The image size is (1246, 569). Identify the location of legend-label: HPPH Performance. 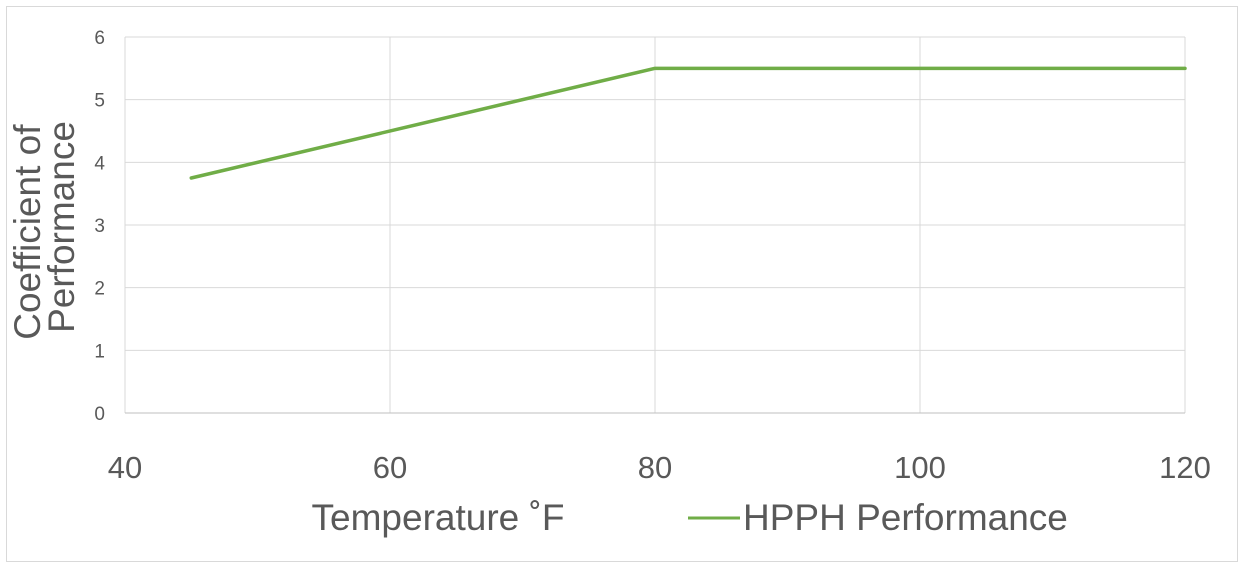
(905, 517).